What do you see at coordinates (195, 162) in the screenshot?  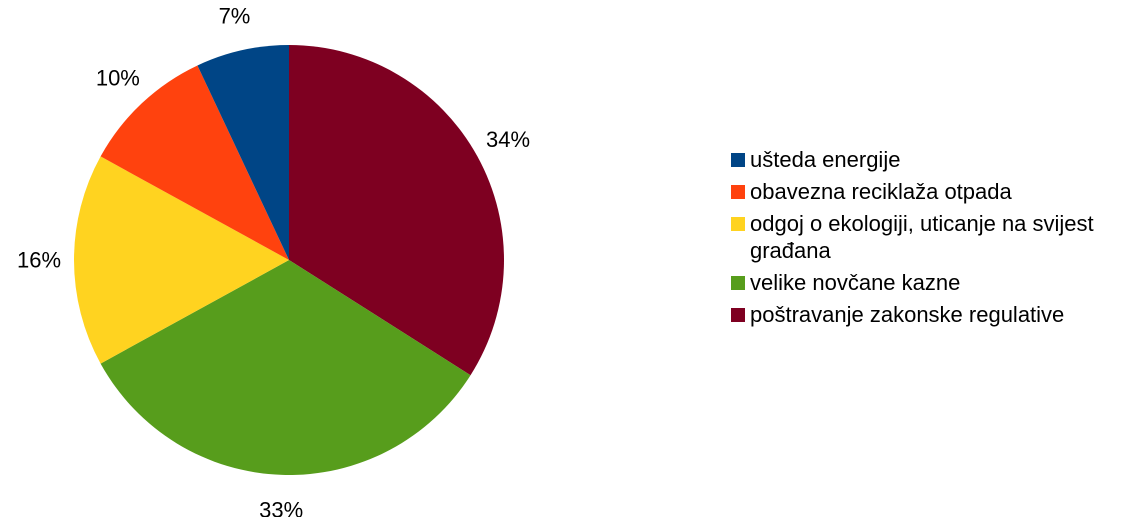 I see `pie-slice-obavezna-reciklaza-otpada` at bounding box center [195, 162].